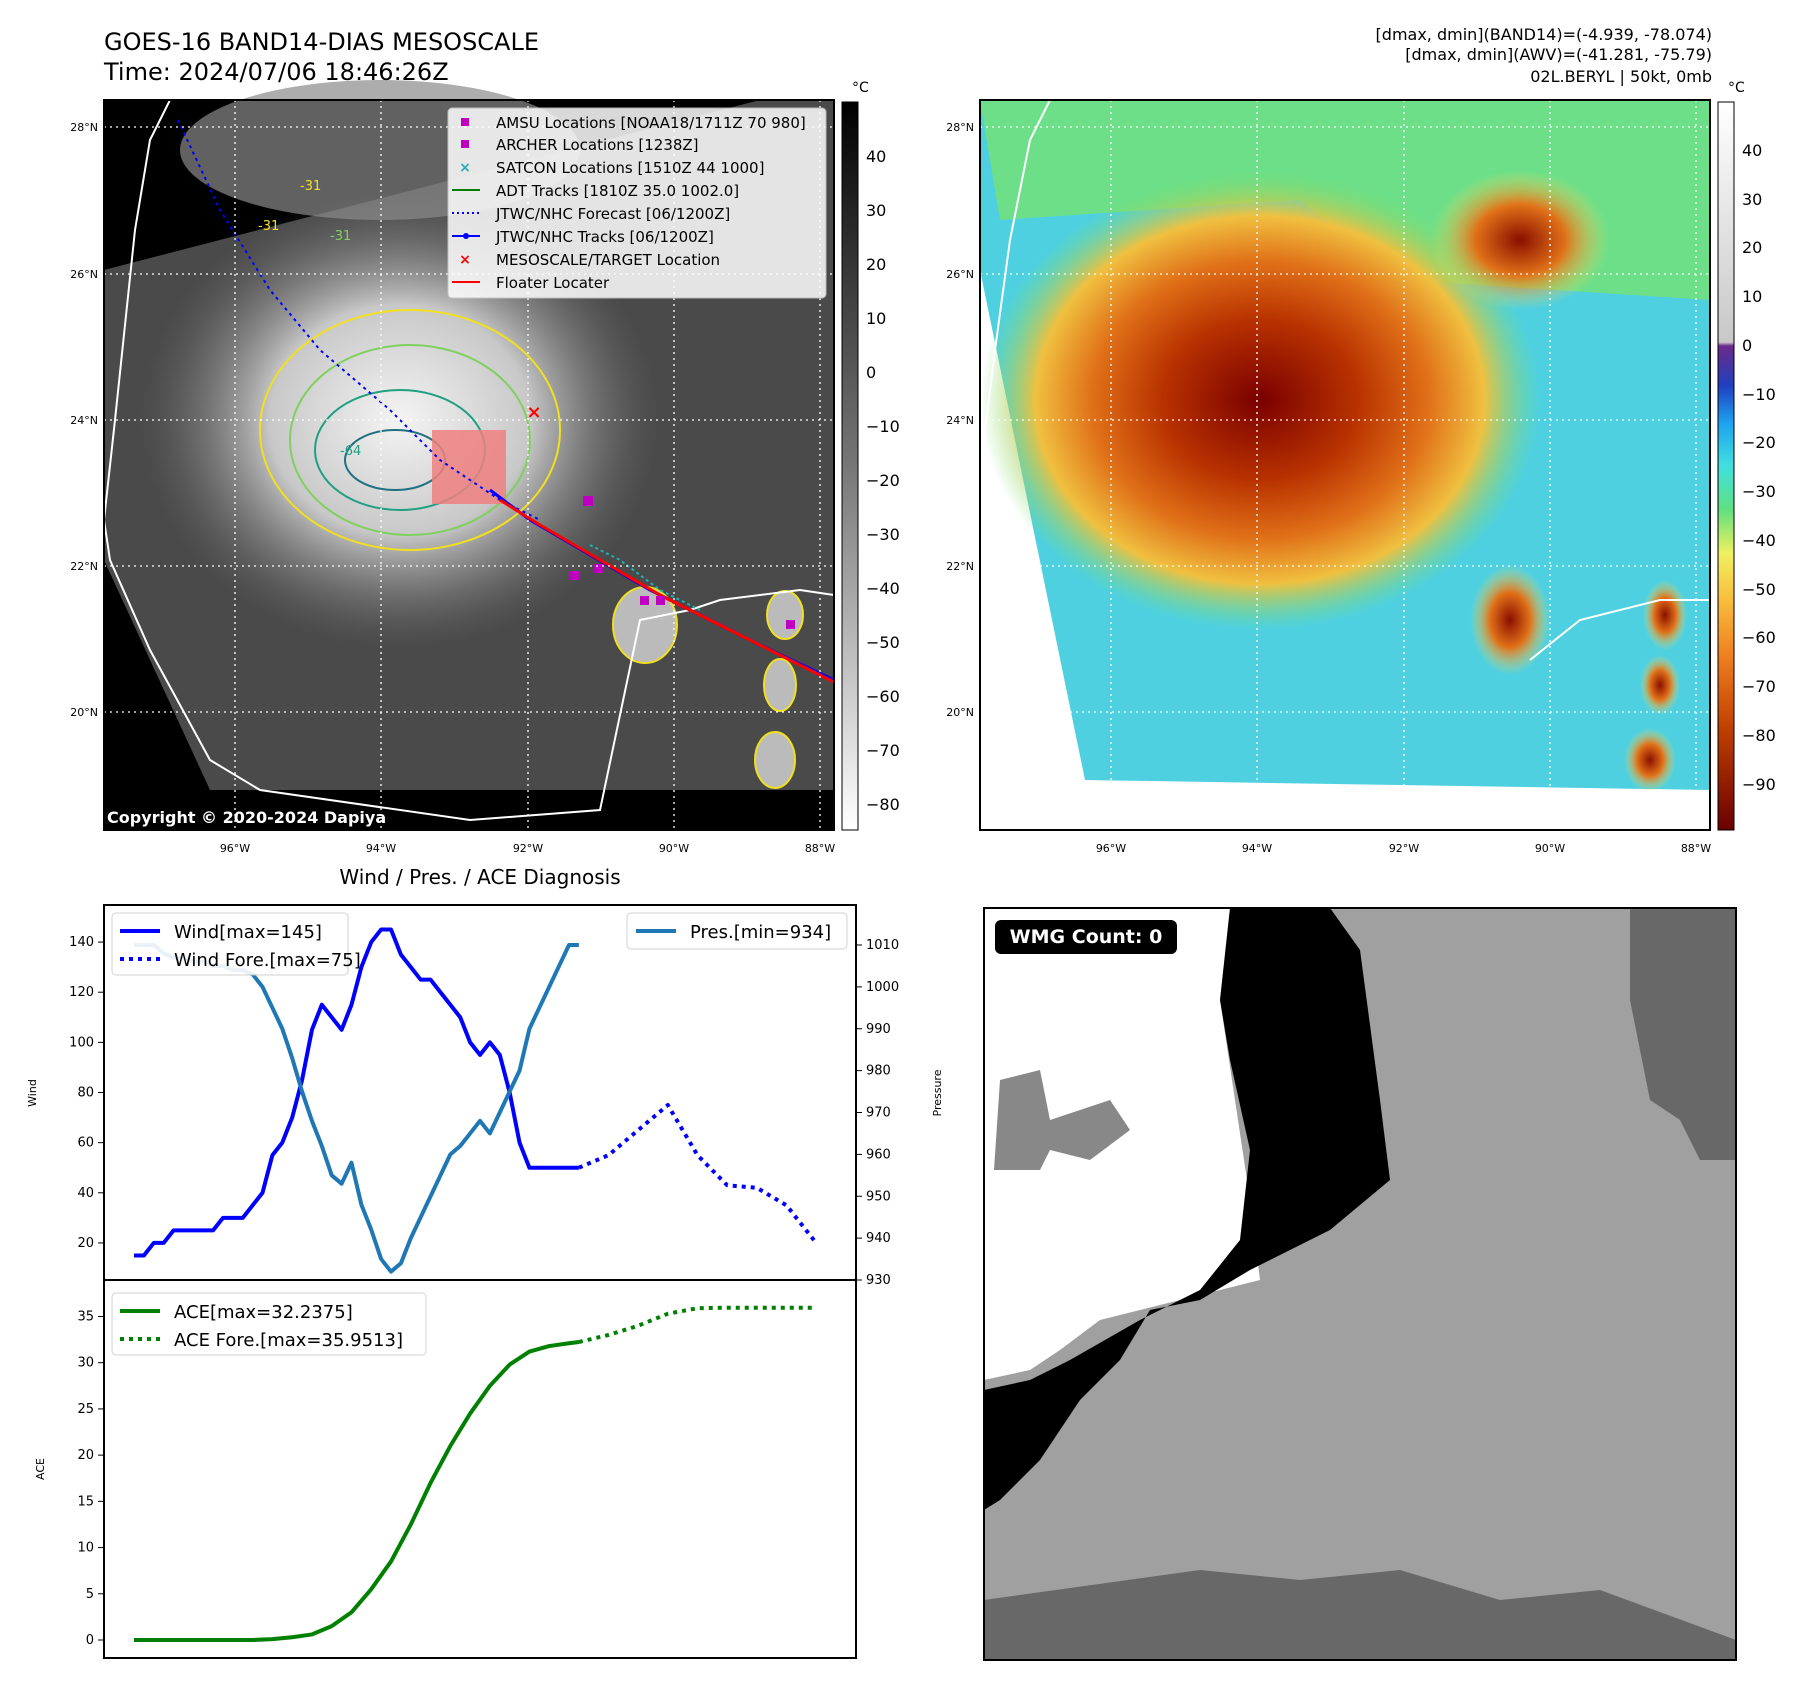  I want to click on pressure-legend-entry: Pres.[min=934], so click(760, 932).